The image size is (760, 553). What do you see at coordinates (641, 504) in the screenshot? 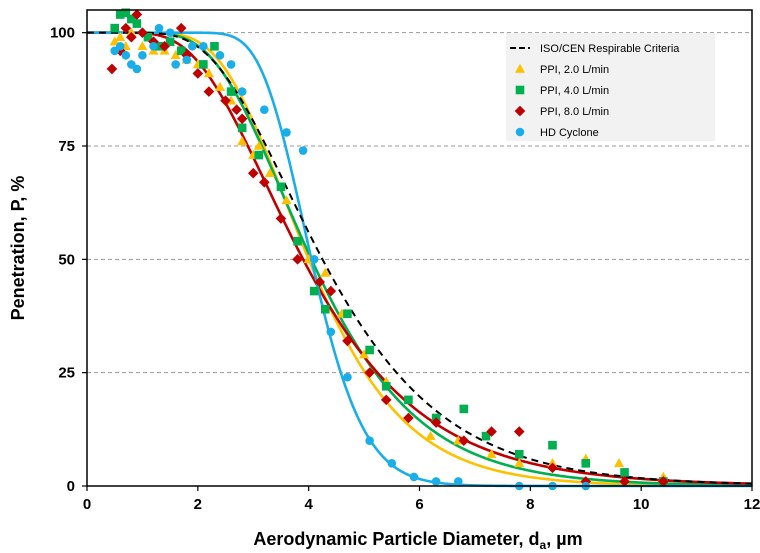
I see `x-tick-label-10: 10` at bounding box center [641, 504].